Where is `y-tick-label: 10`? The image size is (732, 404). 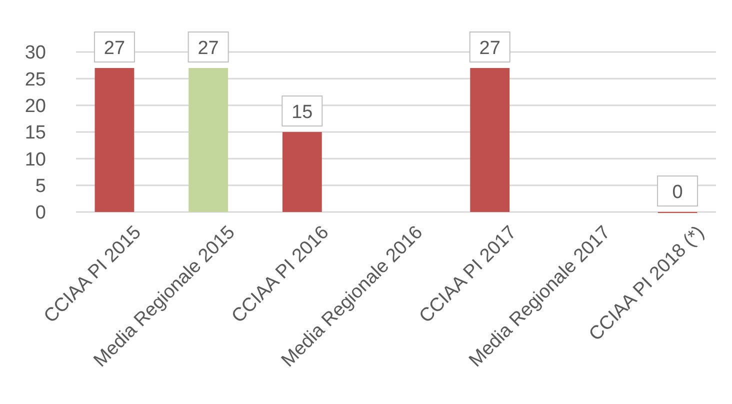 y-tick-label: 10 is located at coordinates (35, 159).